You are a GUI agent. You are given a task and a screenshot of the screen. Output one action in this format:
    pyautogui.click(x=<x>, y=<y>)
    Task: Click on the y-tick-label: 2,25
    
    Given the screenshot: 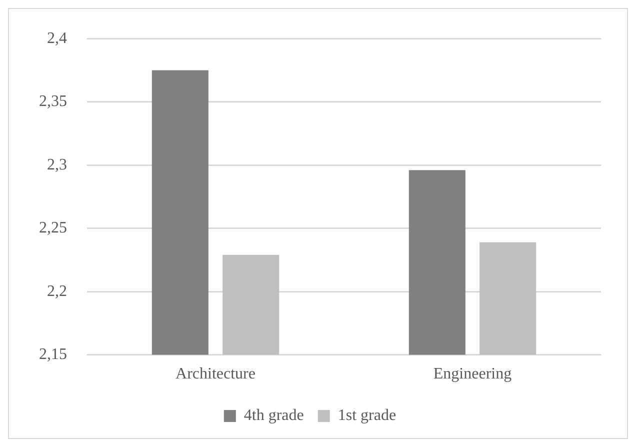 What is the action you would take?
    pyautogui.click(x=53, y=228)
    